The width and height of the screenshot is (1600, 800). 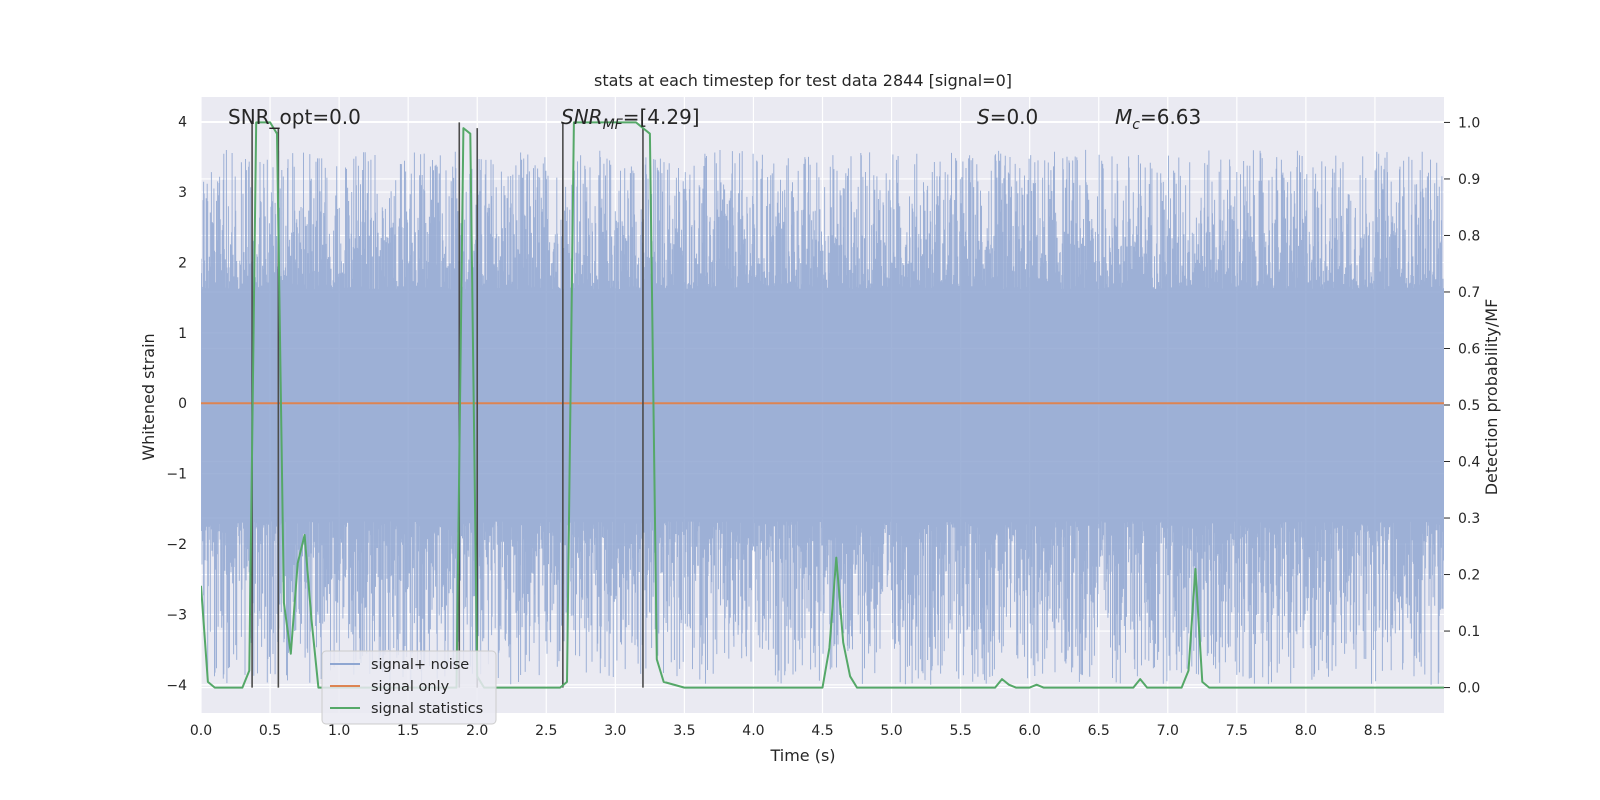 I want to click on y-tick-label: 1, so click(x=182, y=334).